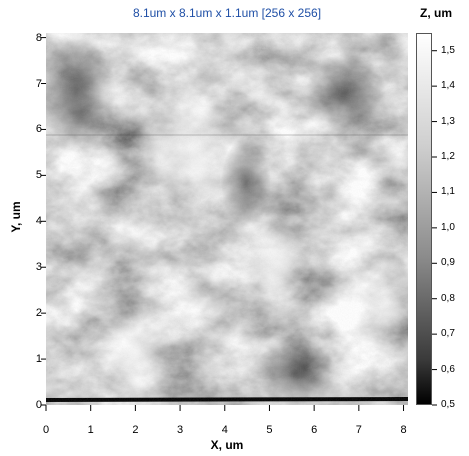 This screenshot has height=456, width=469. What do you see at coordinates (38, 175) in the screenshot?
I see `y-tick-label: 5` at bounding box center [38, 175].